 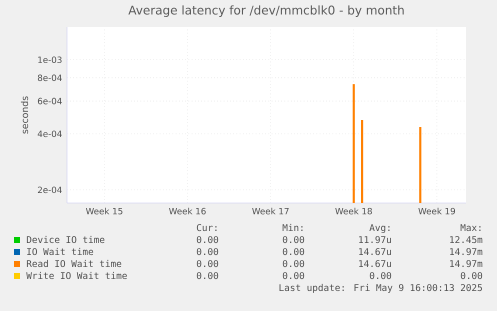 What do you see at coordinates (76, 276) in the screenshot?
I see `legend-label: Write IO Wait time` at bounding box center [76, 276].